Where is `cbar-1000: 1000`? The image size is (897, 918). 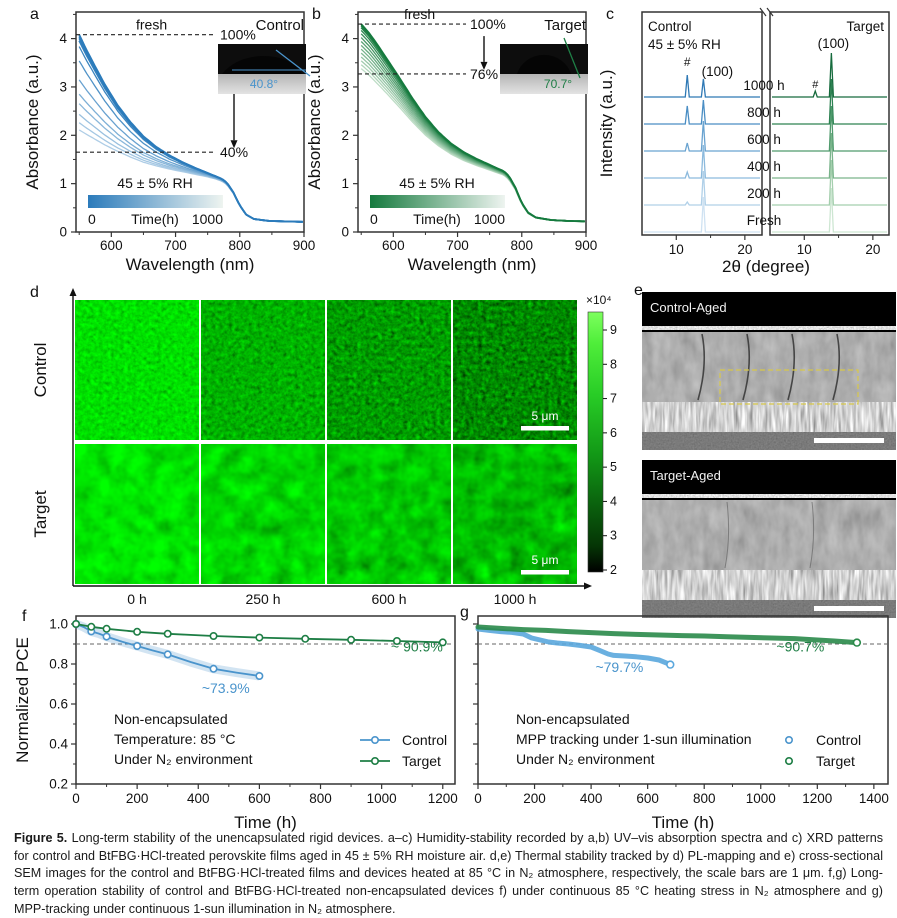
cbar-1000: 1000 is located at coordinates (489, 219).